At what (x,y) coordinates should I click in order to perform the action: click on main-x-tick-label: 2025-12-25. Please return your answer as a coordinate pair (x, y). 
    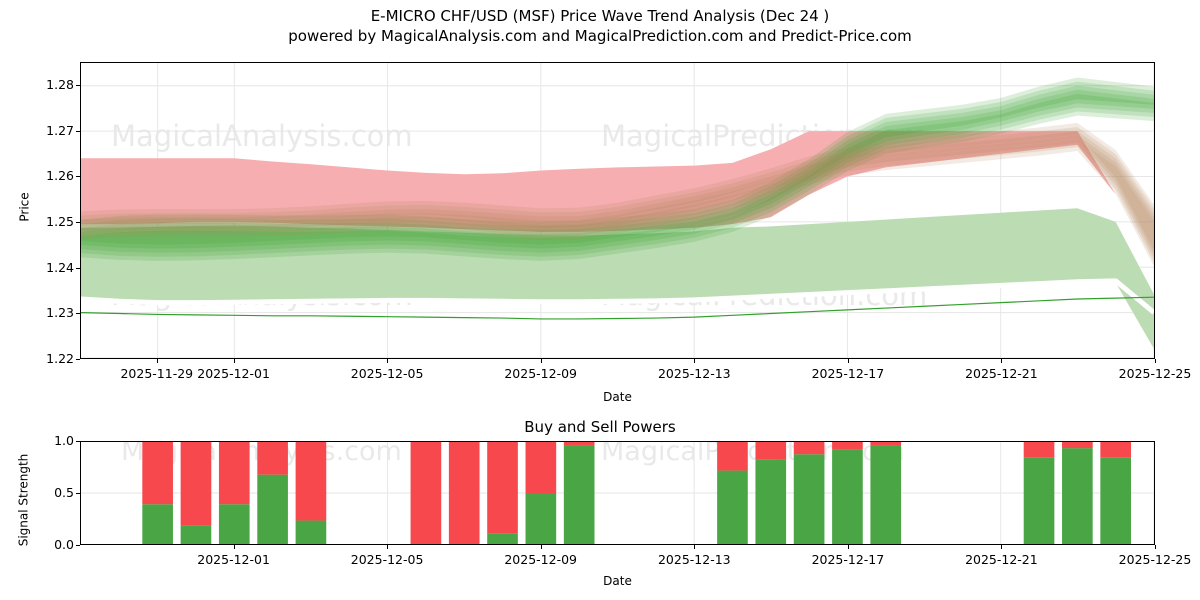
    Looking at the image, I should click on (1155, 373).